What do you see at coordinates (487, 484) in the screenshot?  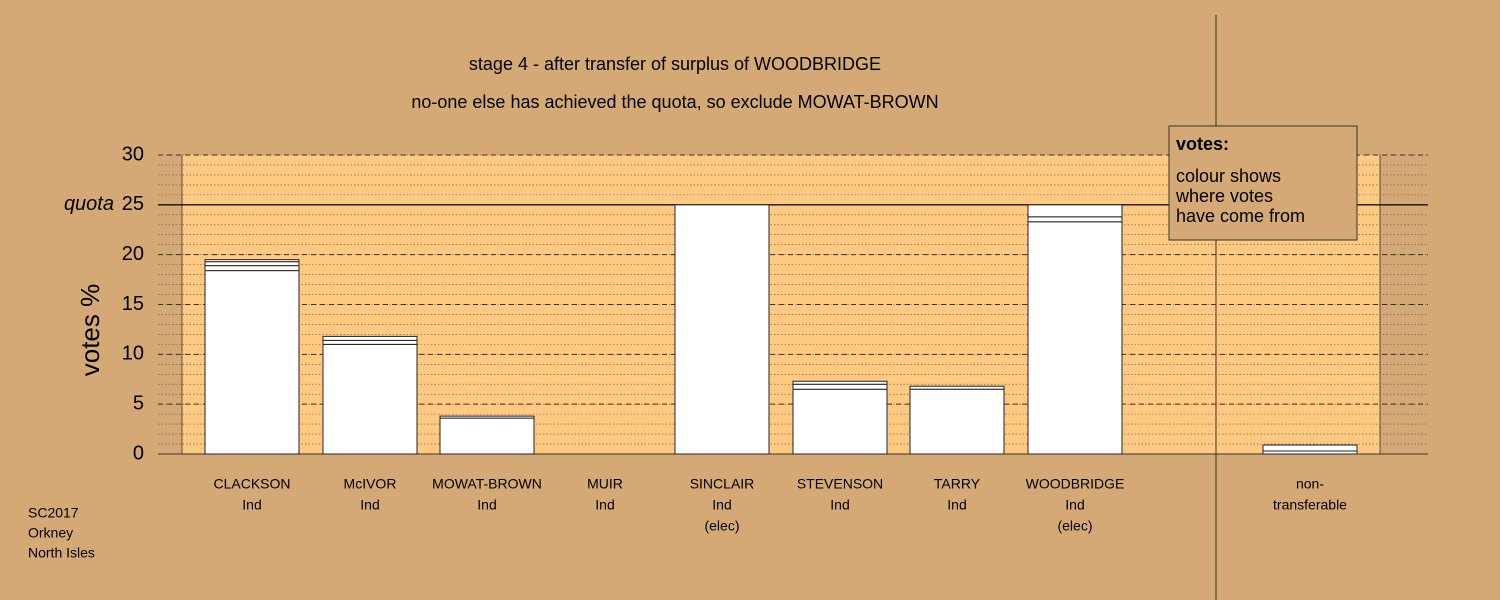 I see `x-tick-label: MOWAT-BROWN` at bounding box center [487, 484].